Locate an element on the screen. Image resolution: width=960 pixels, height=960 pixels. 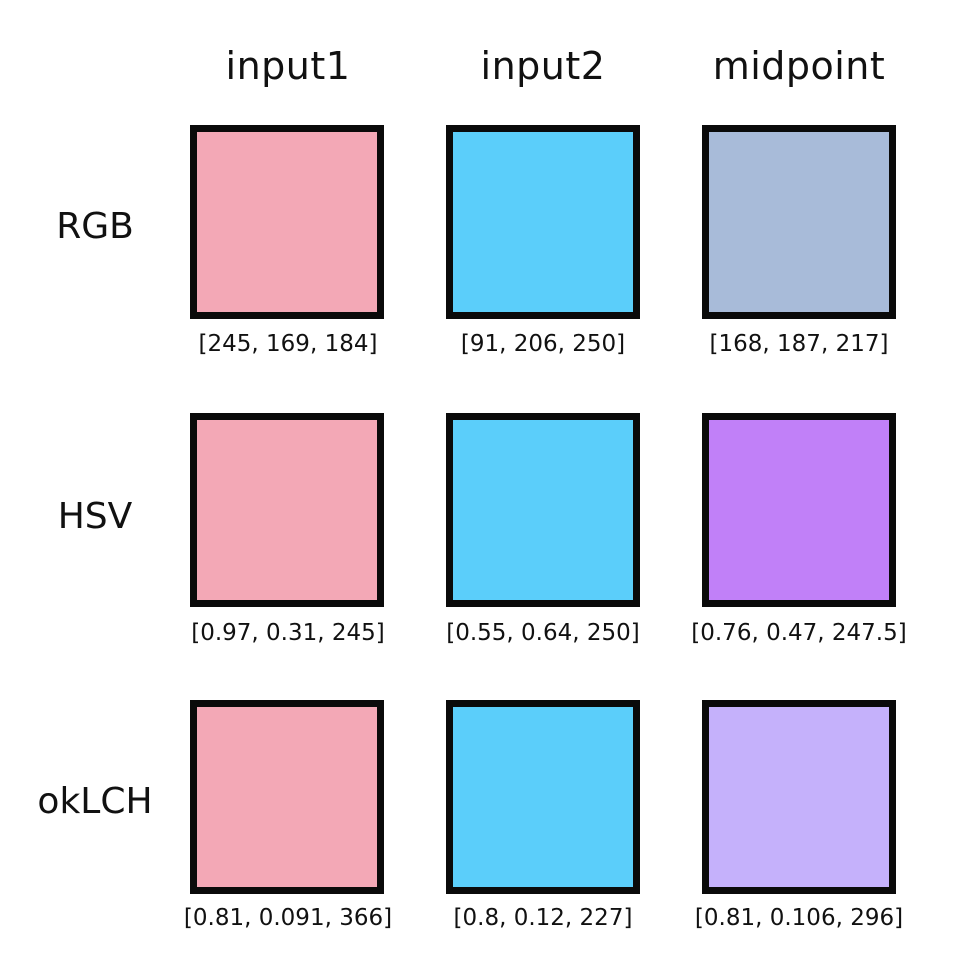
swatch-oklch-midpoint is located at coordinates (799, 797).